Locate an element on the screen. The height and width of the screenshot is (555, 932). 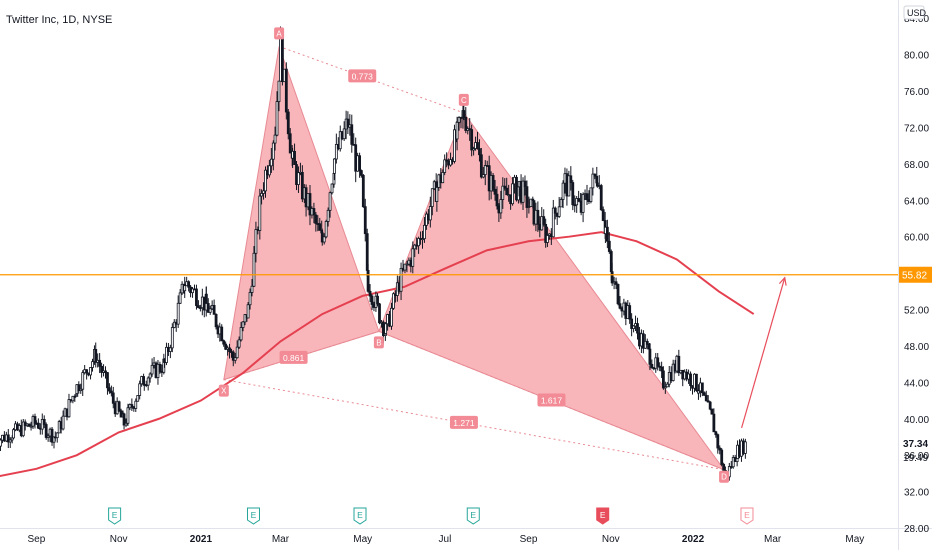
level-price-label: 55.82 is located at coordinates (914, 276).